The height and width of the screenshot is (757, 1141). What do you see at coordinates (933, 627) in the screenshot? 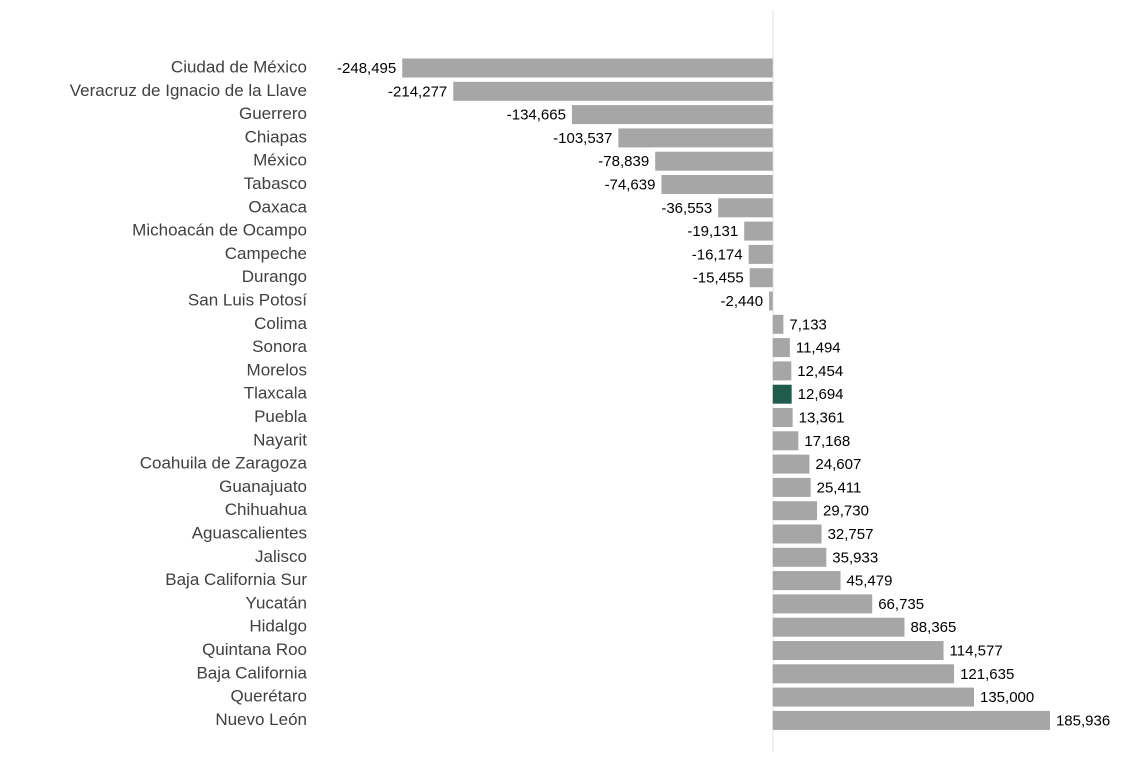
I see `data-label: 88,365` at bounding box center [933, 627].